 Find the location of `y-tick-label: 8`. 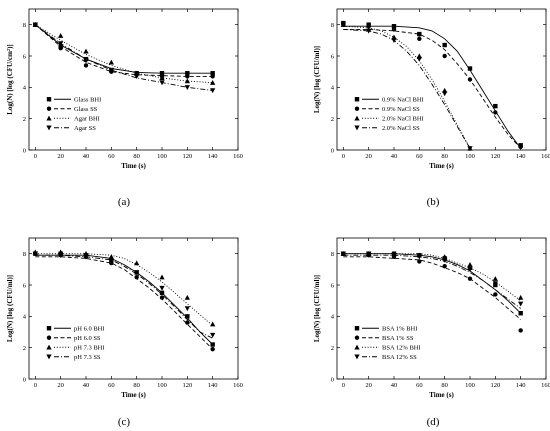

y-tick-label: 8 is located at coordinates (332, 25).